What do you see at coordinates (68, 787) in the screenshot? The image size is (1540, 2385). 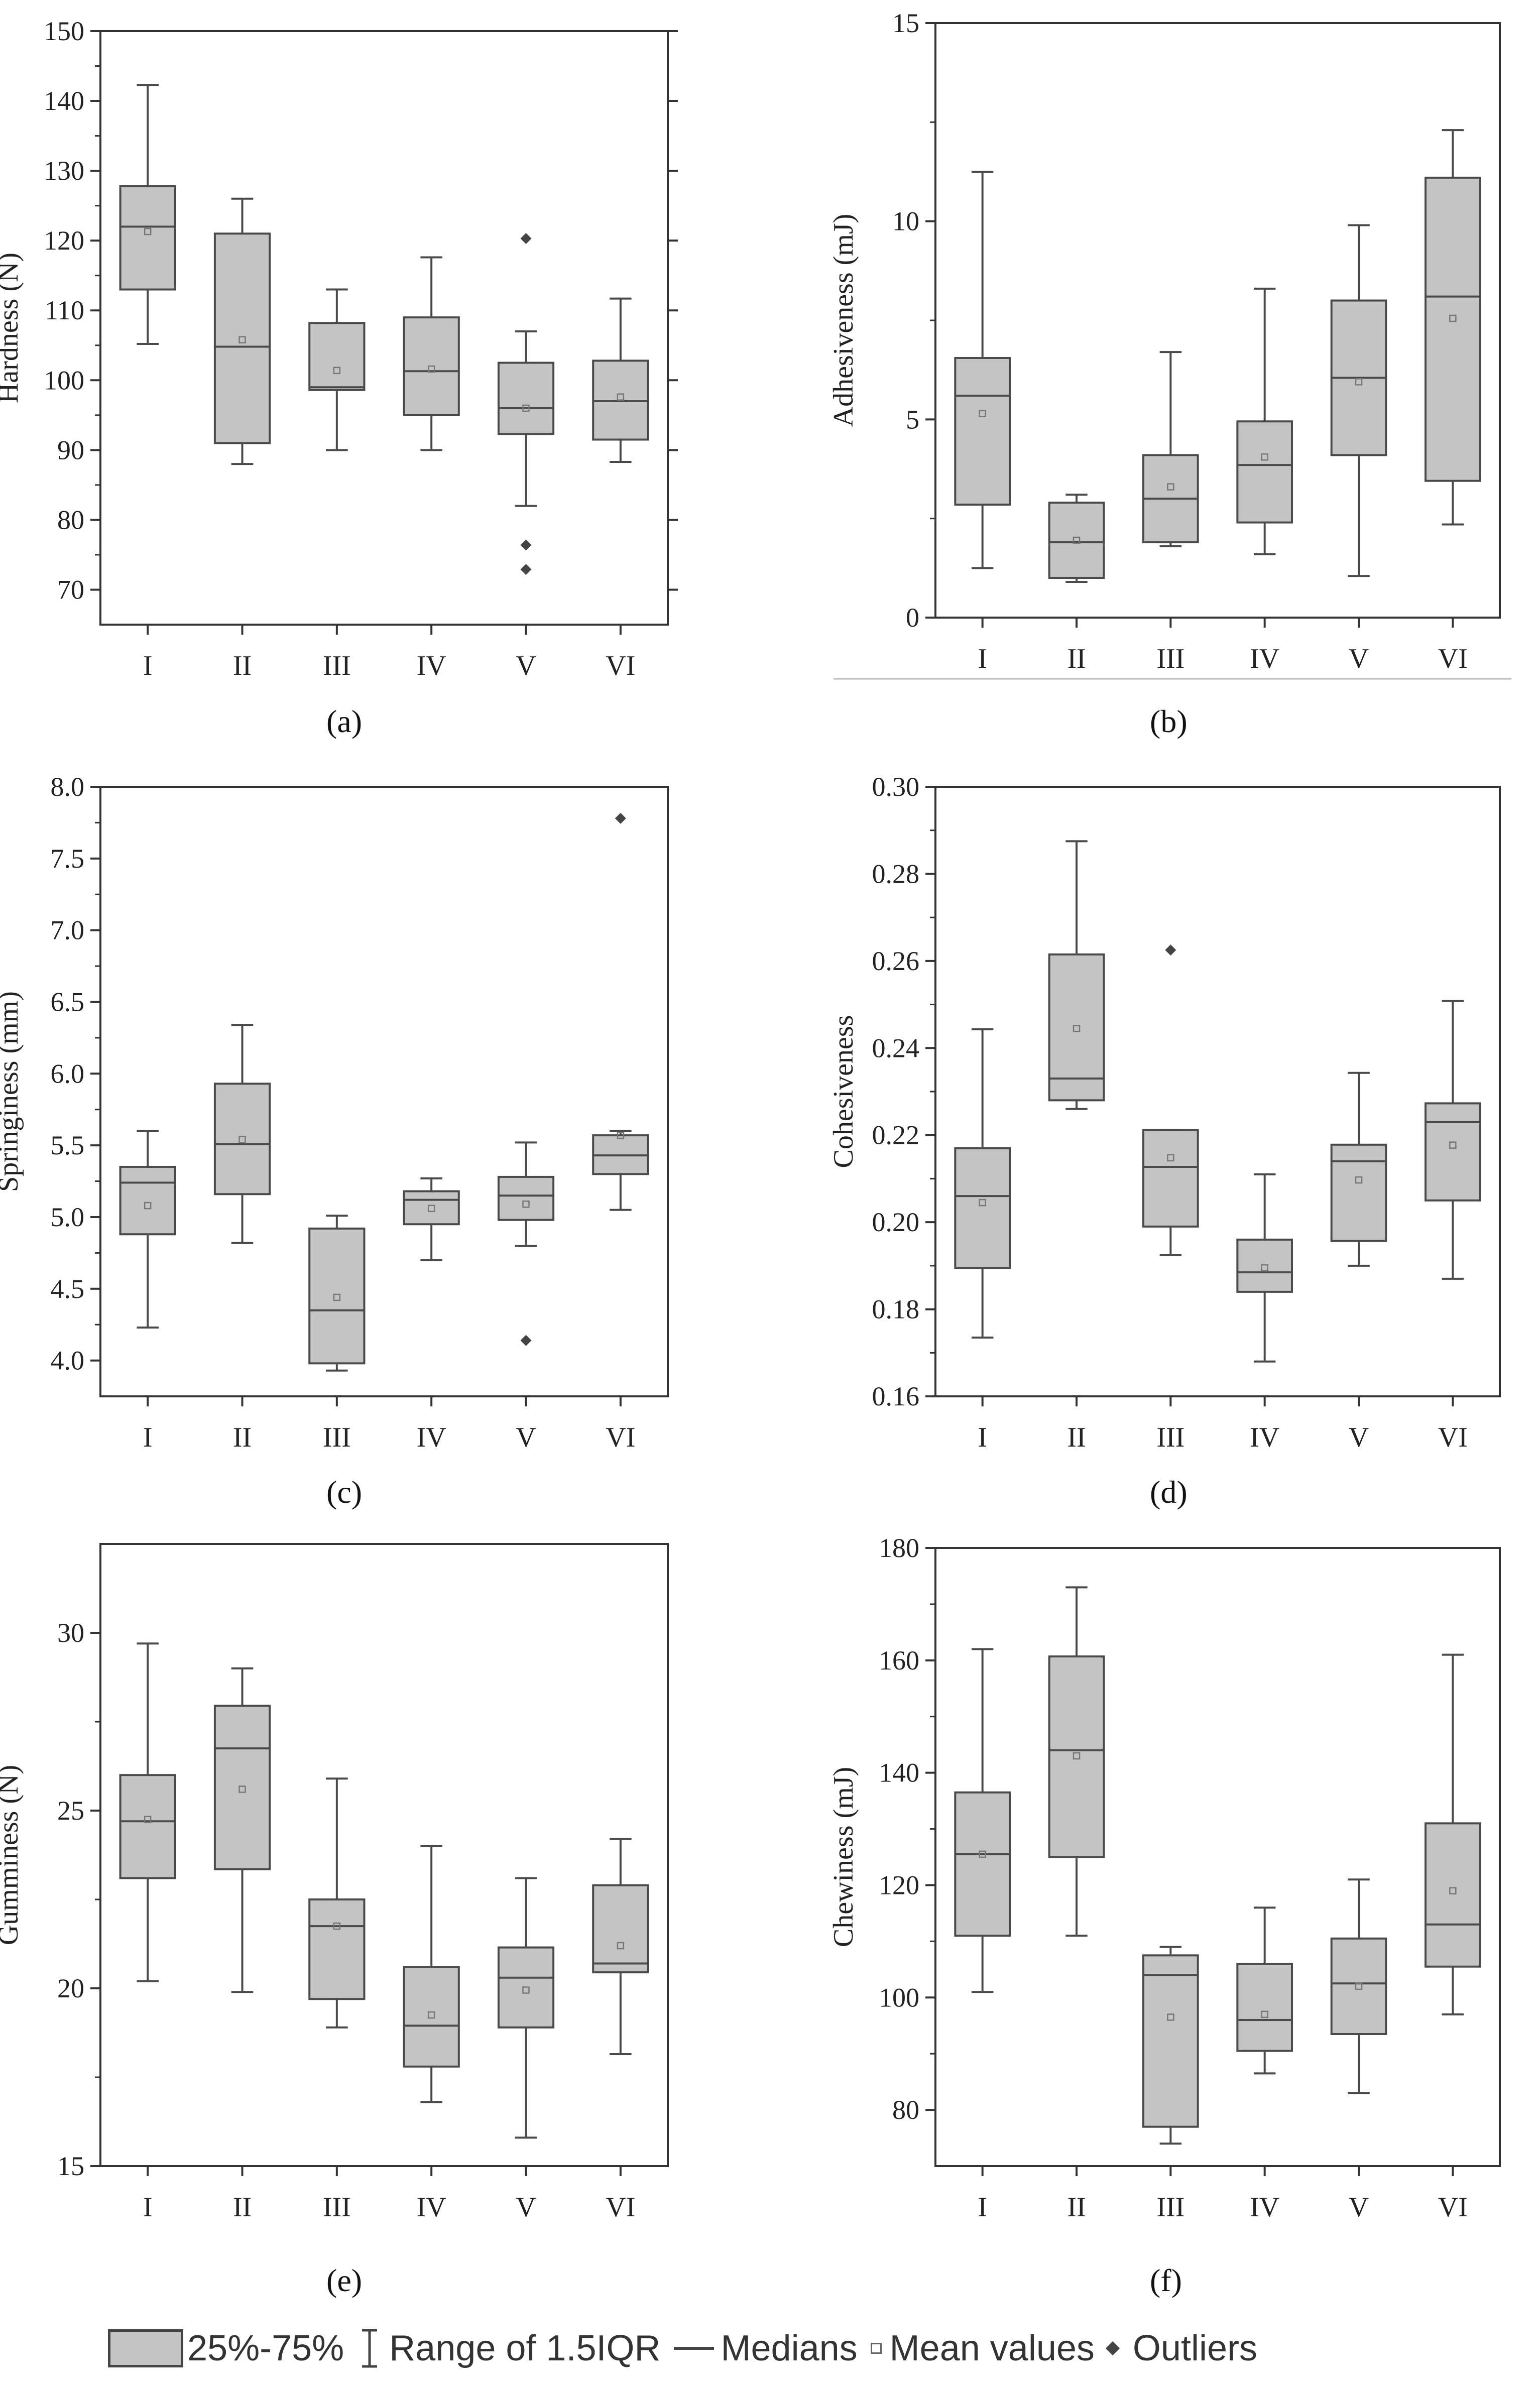 I see `y-tick-label: 8.0` at bounding box center [68, 787].